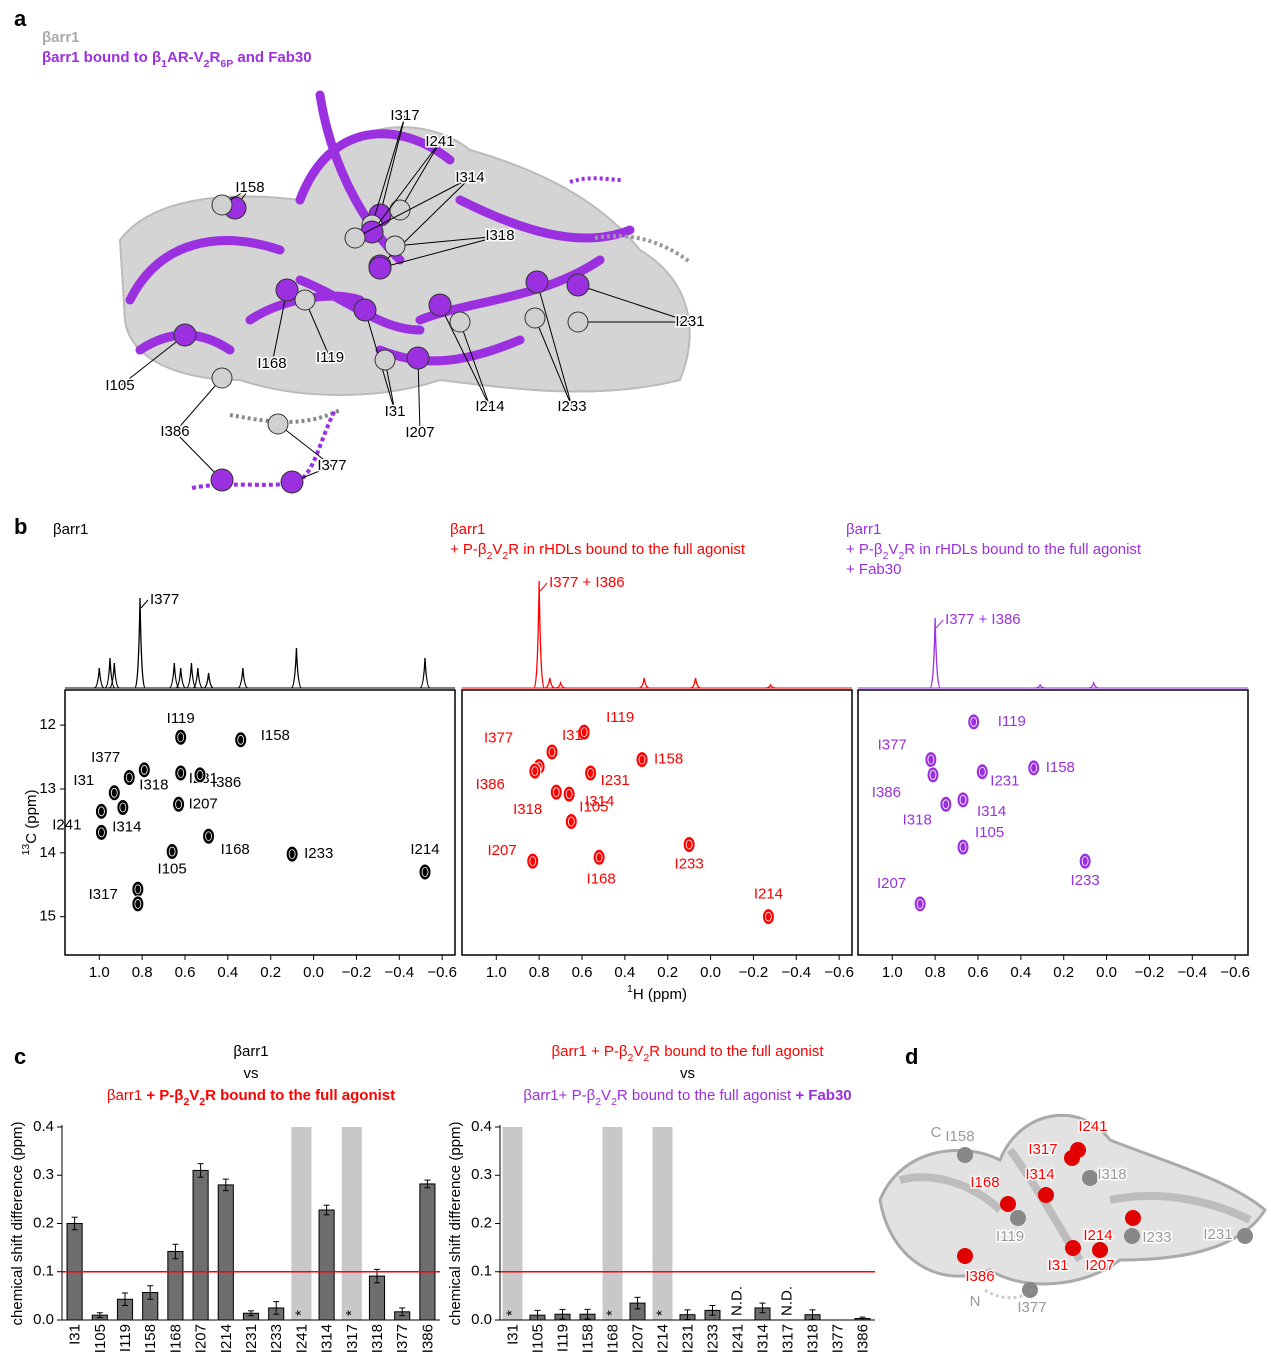  What do you see at coordinates (917, 819) in the screenshot?
I see `peak-label: I318` at bounding box center [917, 819].